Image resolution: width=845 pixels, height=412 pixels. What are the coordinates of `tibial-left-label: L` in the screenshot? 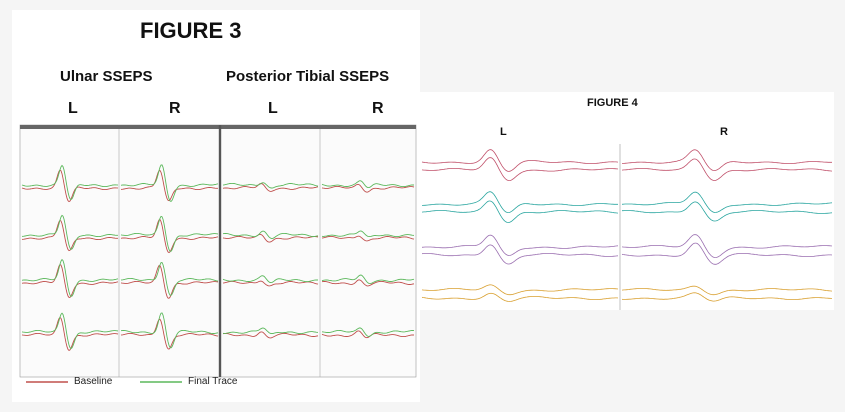 It's located at (273, 108).